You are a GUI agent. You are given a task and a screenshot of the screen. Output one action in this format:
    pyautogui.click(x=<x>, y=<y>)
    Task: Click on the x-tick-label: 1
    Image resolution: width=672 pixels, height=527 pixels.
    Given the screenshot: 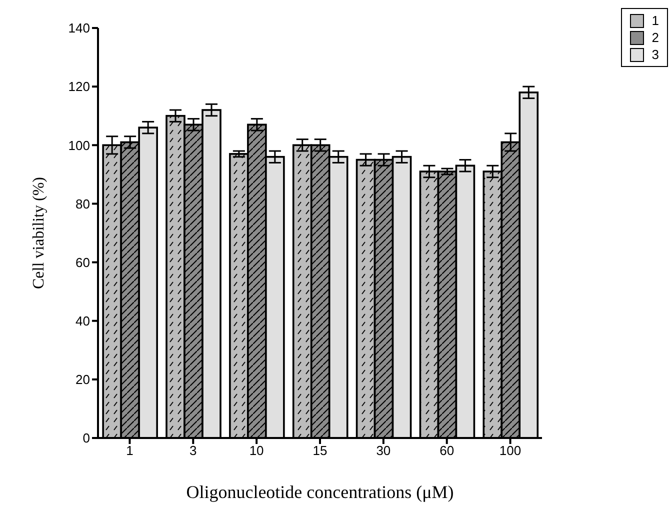 What is the action you would take?
    pyautogui.click(x=130, y=450)
    